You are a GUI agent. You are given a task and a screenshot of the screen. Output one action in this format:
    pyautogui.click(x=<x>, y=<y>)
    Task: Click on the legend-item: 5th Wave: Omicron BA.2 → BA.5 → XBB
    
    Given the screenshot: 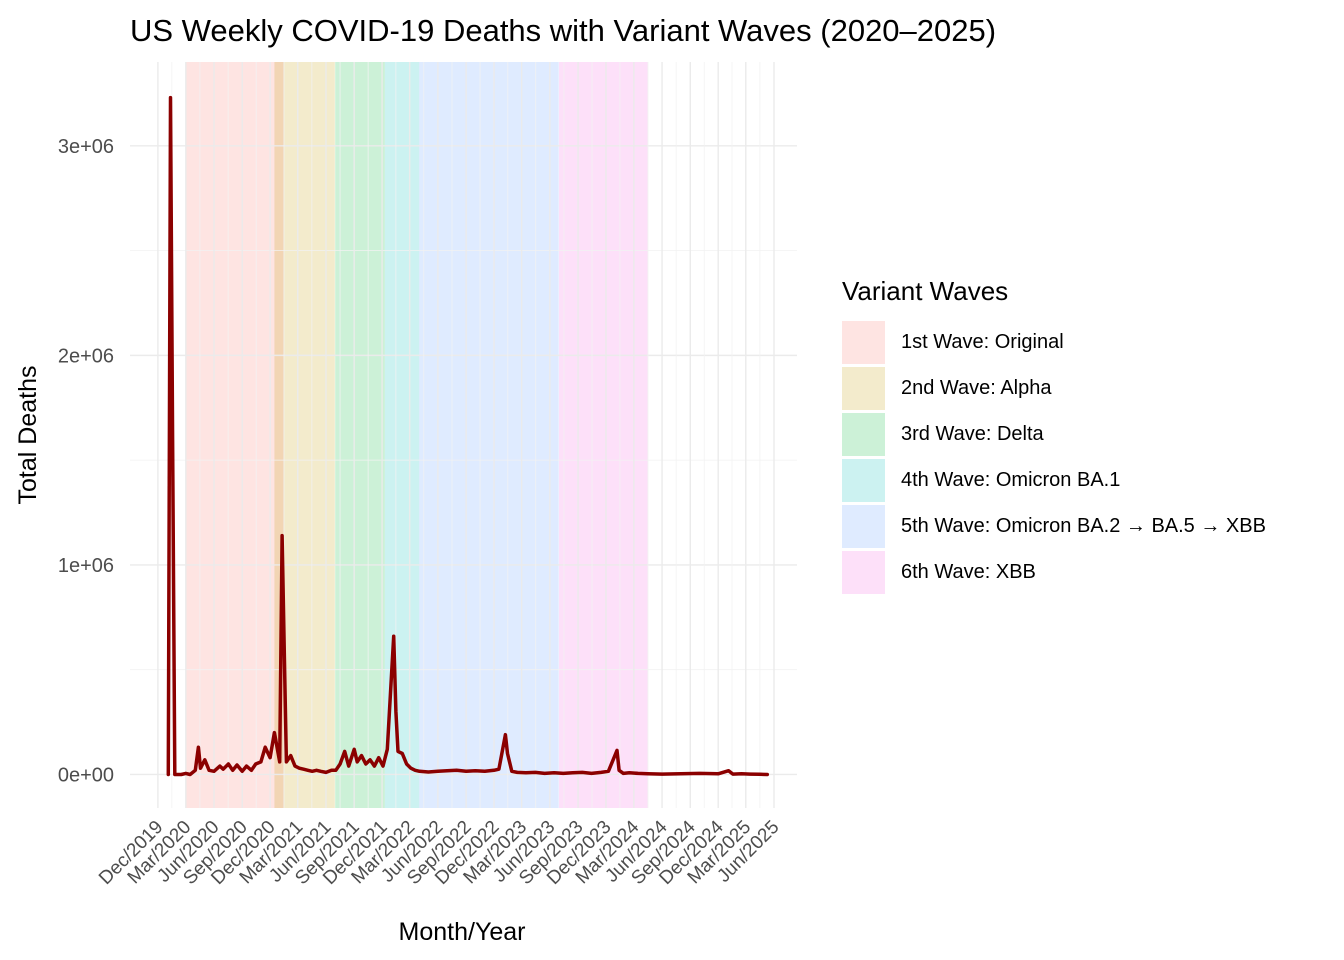 What is the action you would take?
    pyautogui.click(x=1054, y=526)
    